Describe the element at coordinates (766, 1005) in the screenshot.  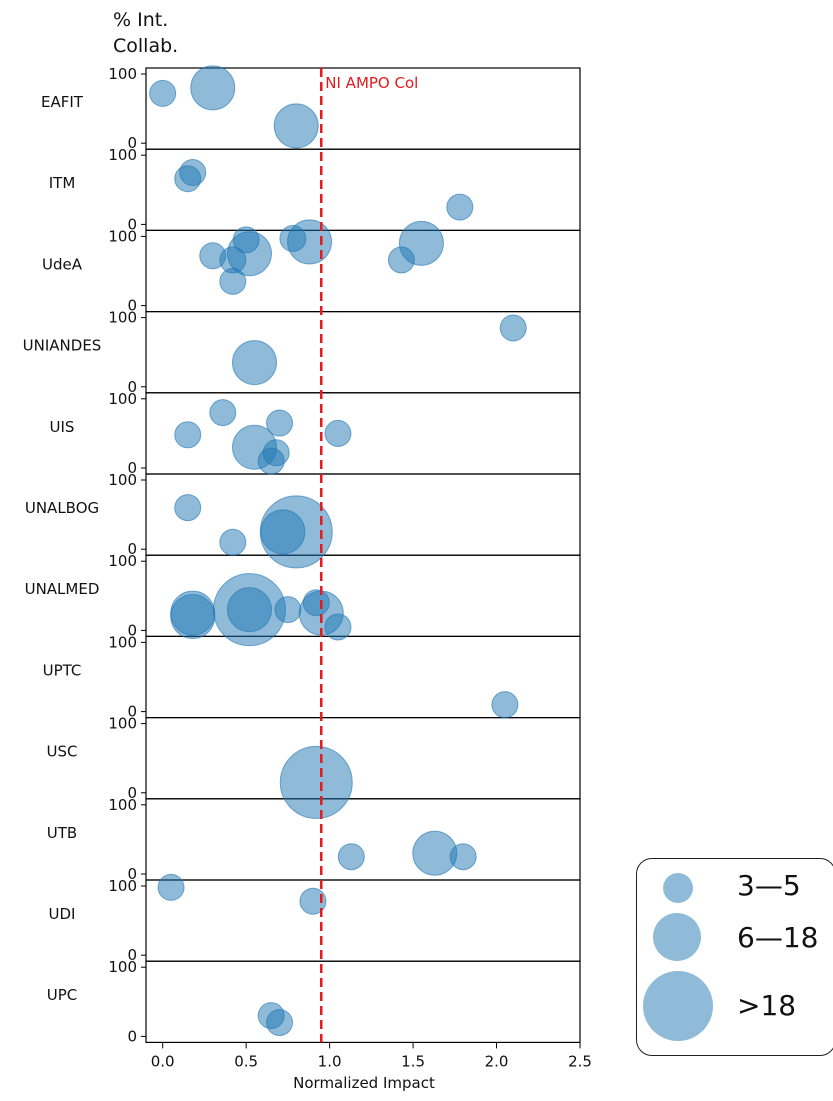
I see `legend-label-large: >18` at that location.